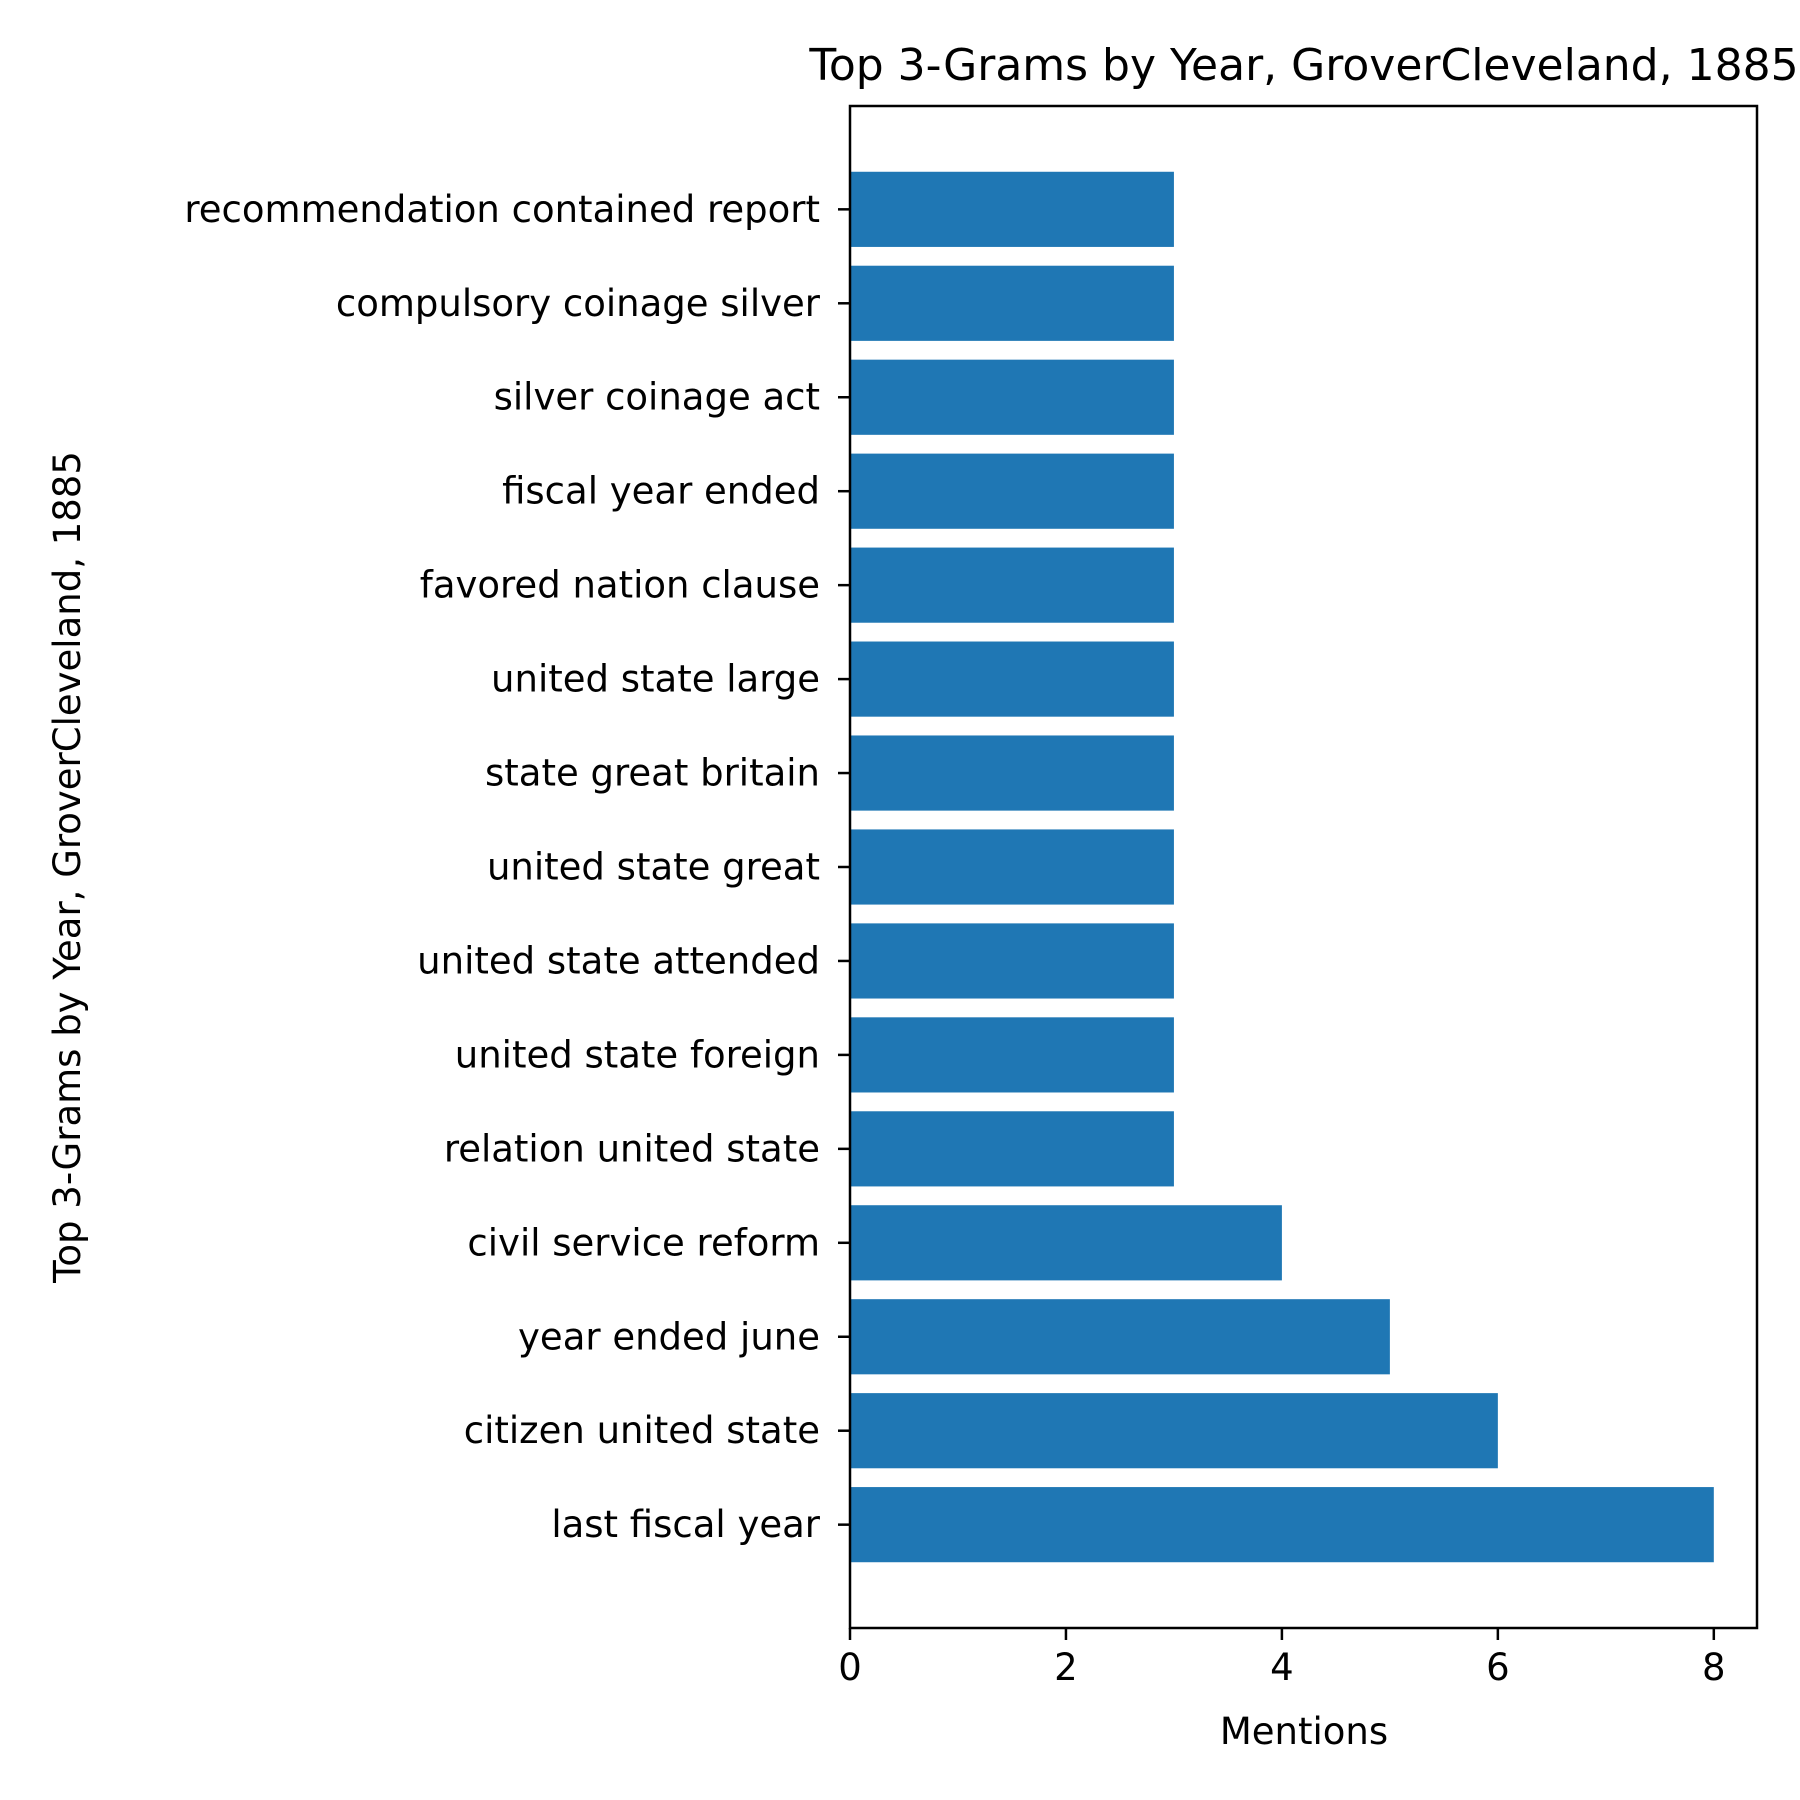  Describe the element at coordinates (1012, 209) in the screenshot. I see `bar-recommendation-contained-report` at that location.